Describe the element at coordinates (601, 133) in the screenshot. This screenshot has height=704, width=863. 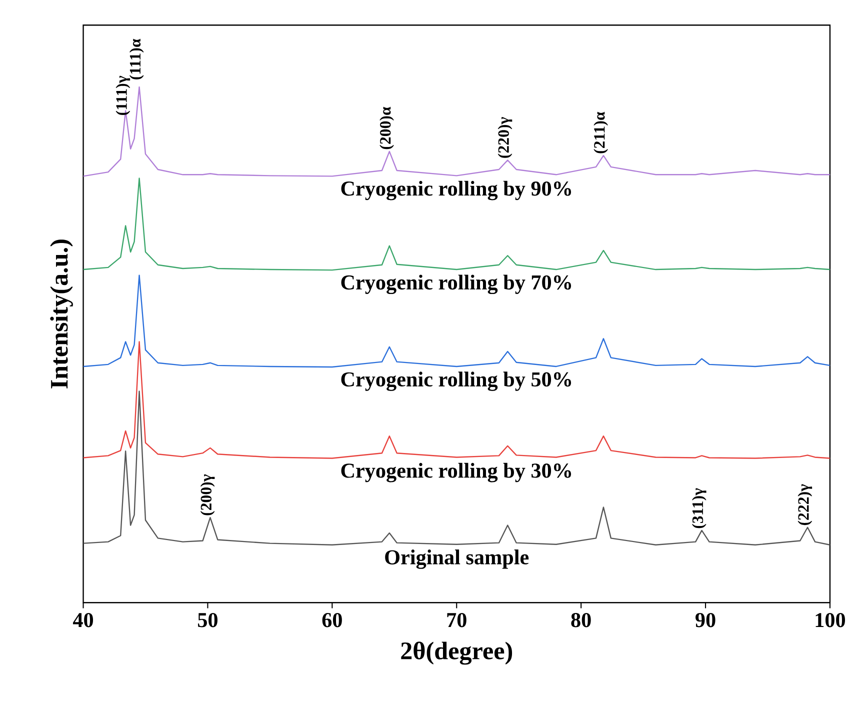
I see `annotation: (211)α` at that location.